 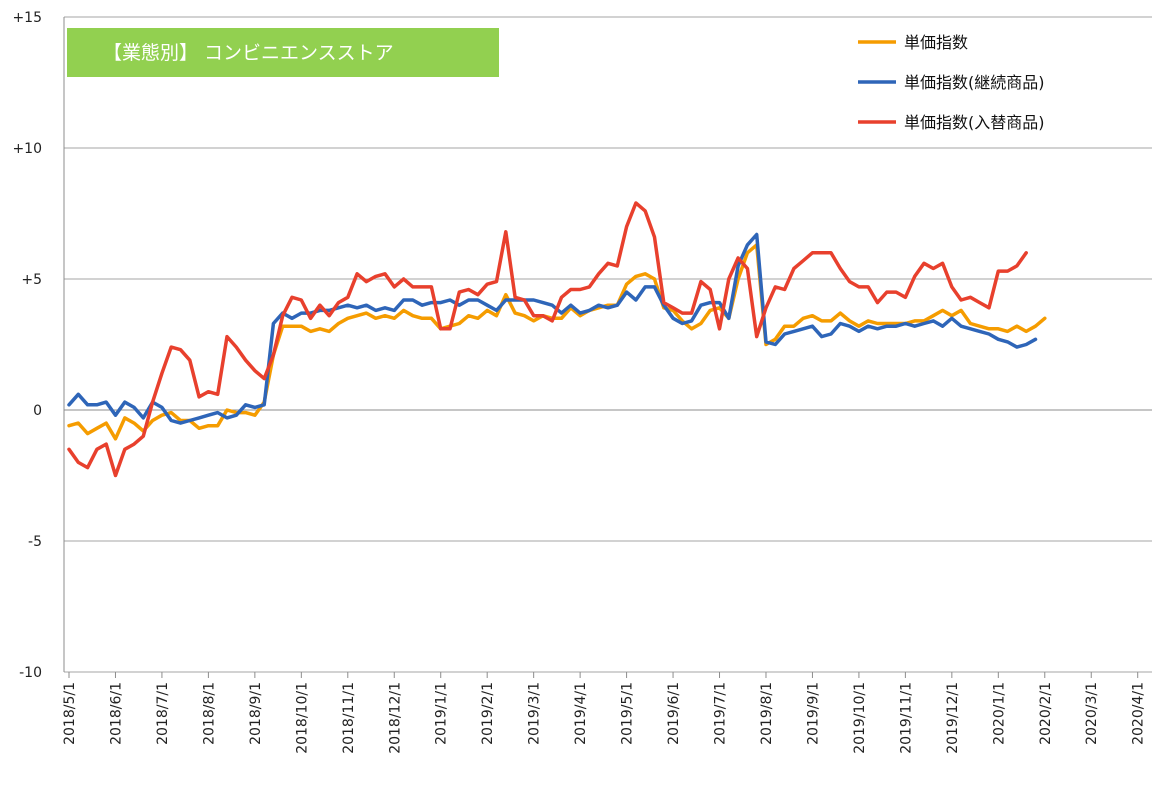 What do you see at coordinates (209, 713) in the screenshot?
I see `x-tick-label: 2018/8/1` at bounding box center [209, 713].